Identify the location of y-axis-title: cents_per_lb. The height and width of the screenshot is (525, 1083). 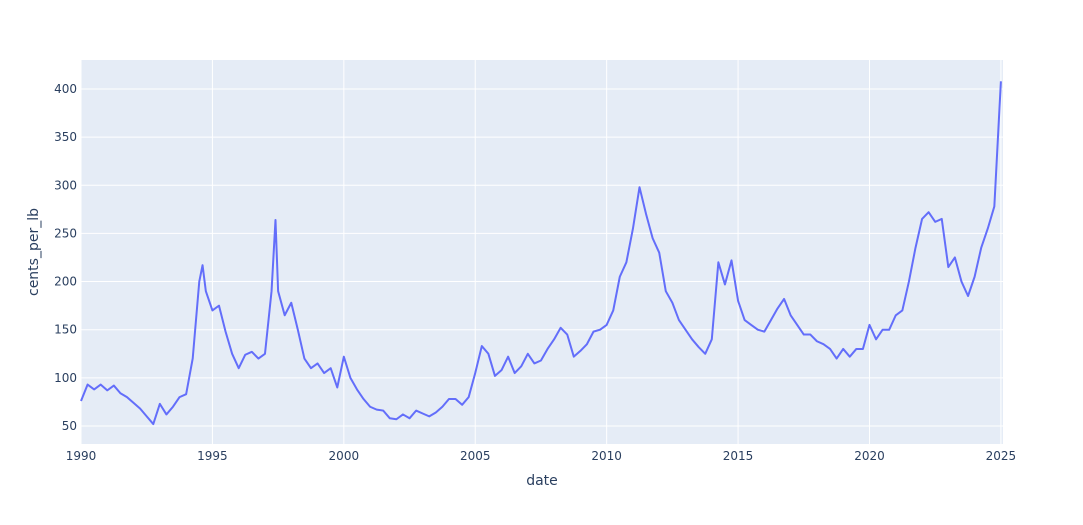
(34, 252).